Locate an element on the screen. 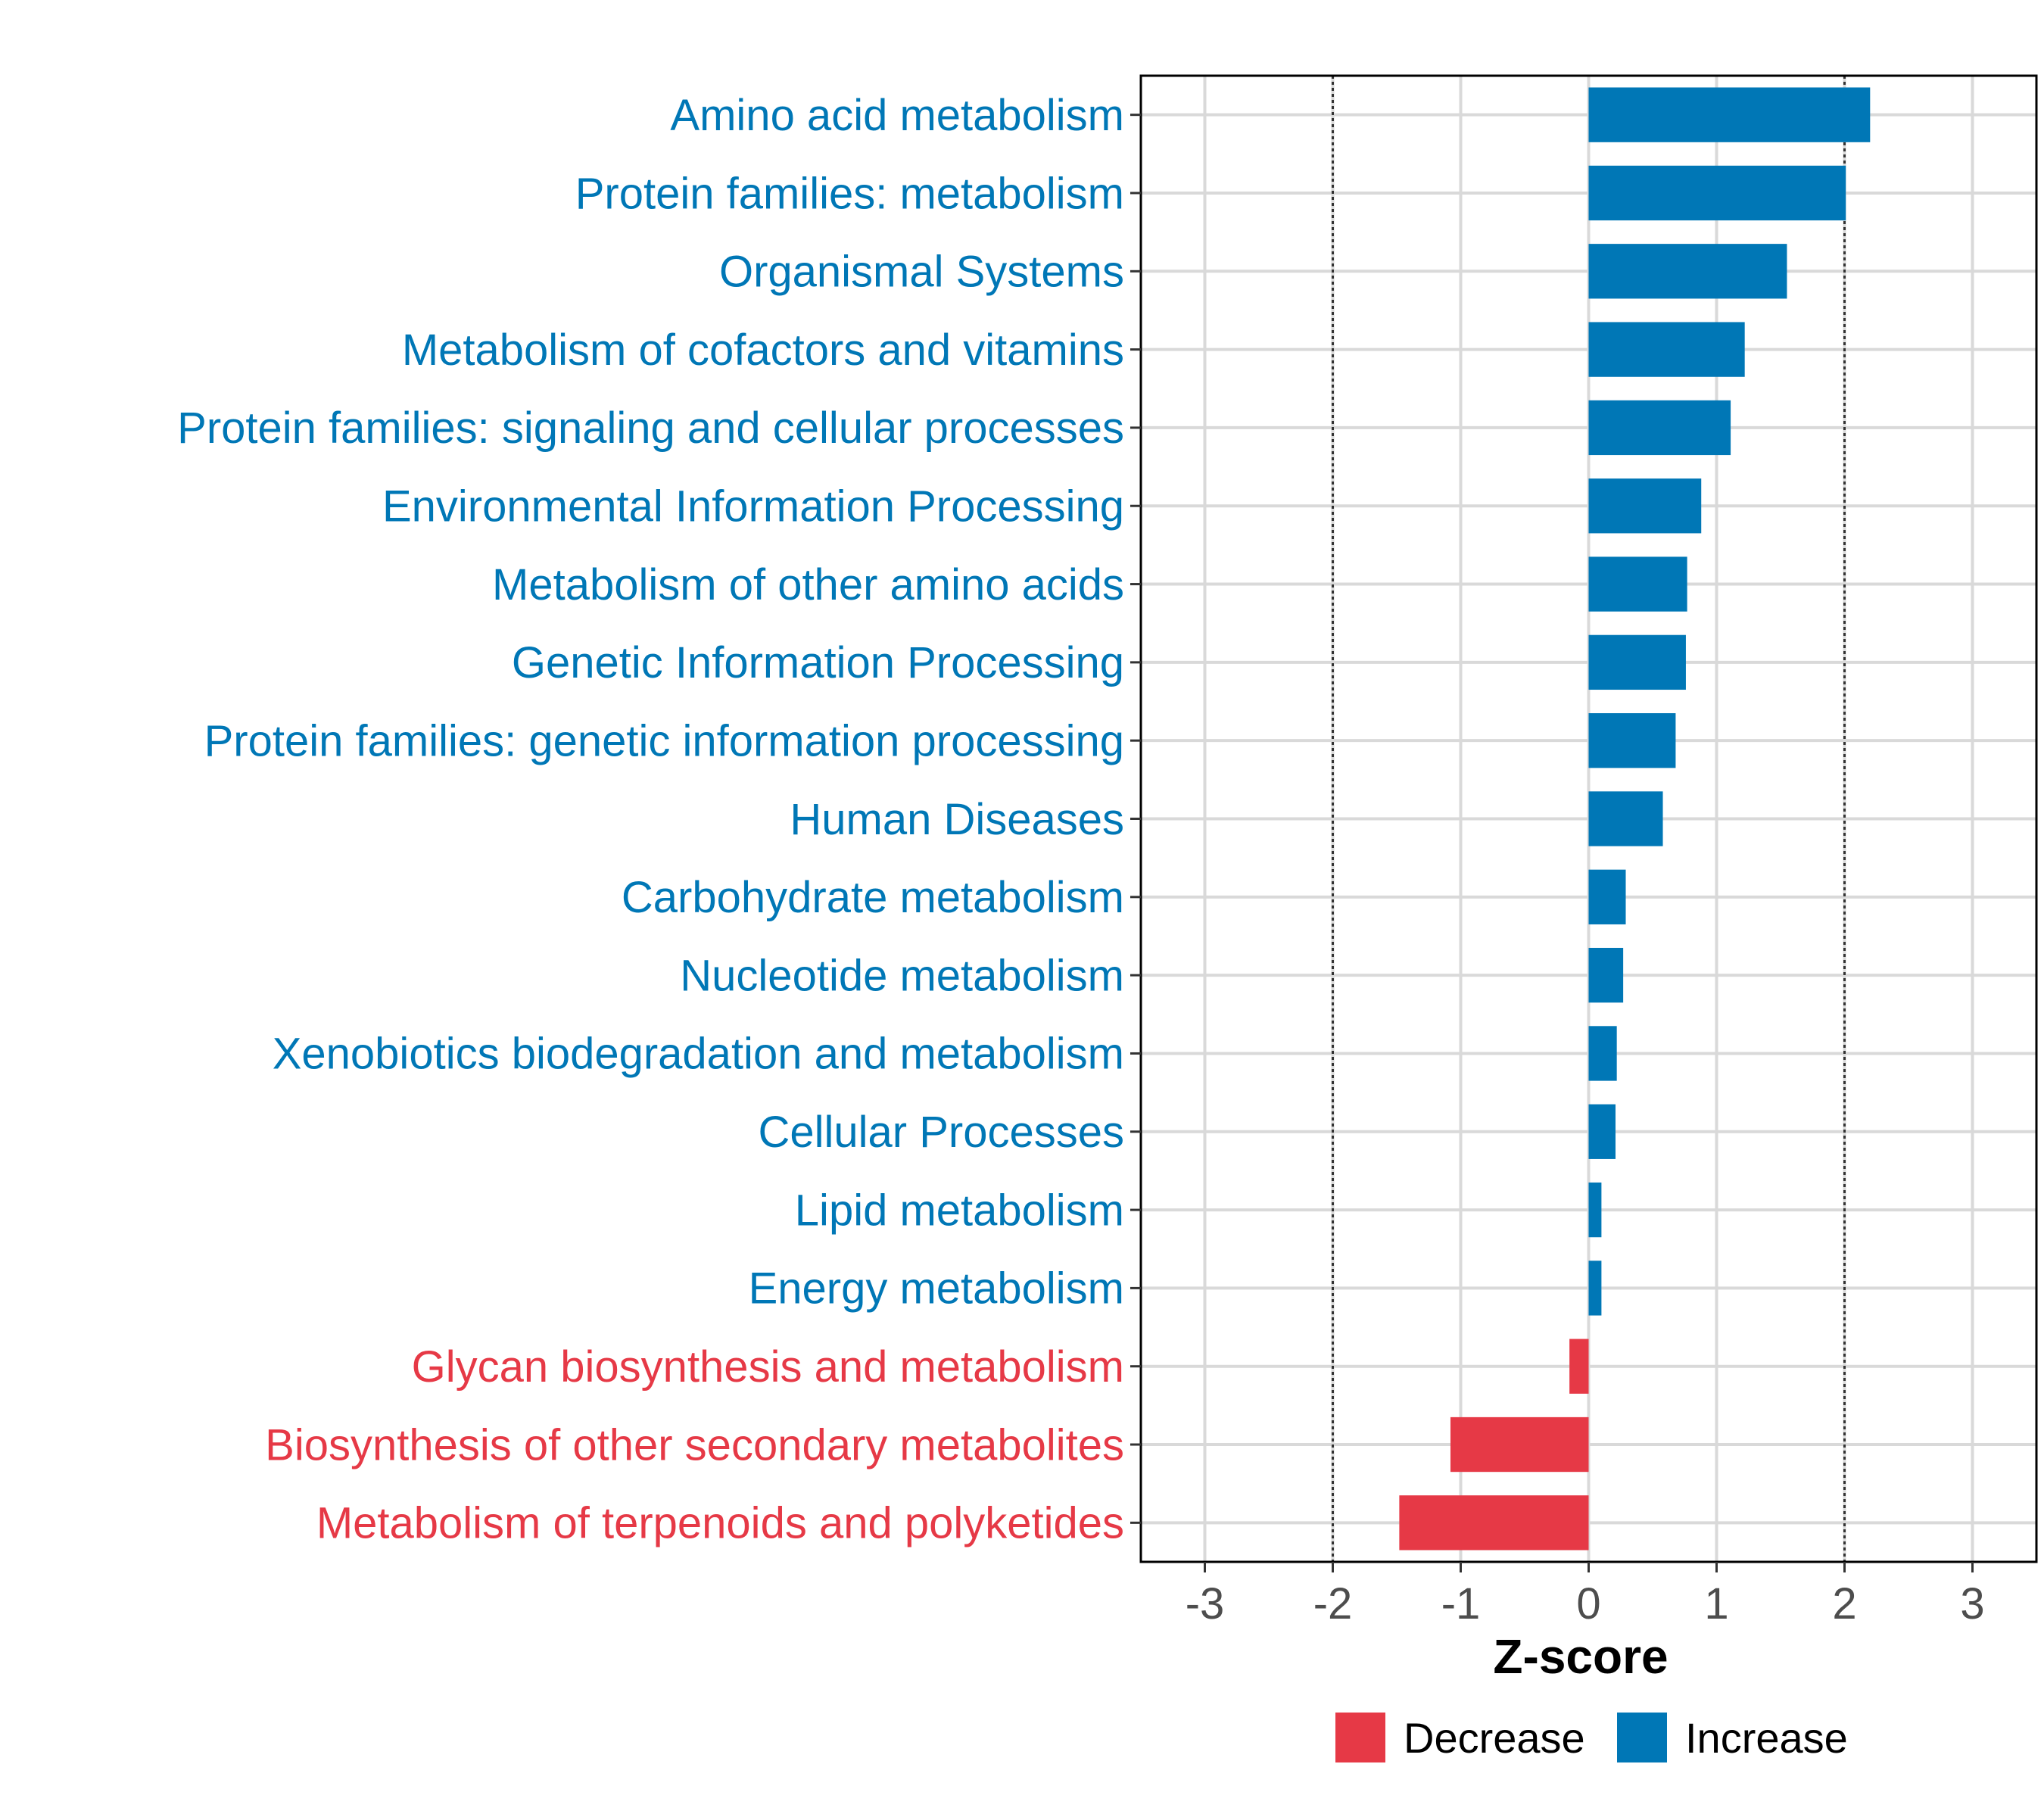  y-tick-label: Protein families: metabolism is located at coordinates (850, 193).